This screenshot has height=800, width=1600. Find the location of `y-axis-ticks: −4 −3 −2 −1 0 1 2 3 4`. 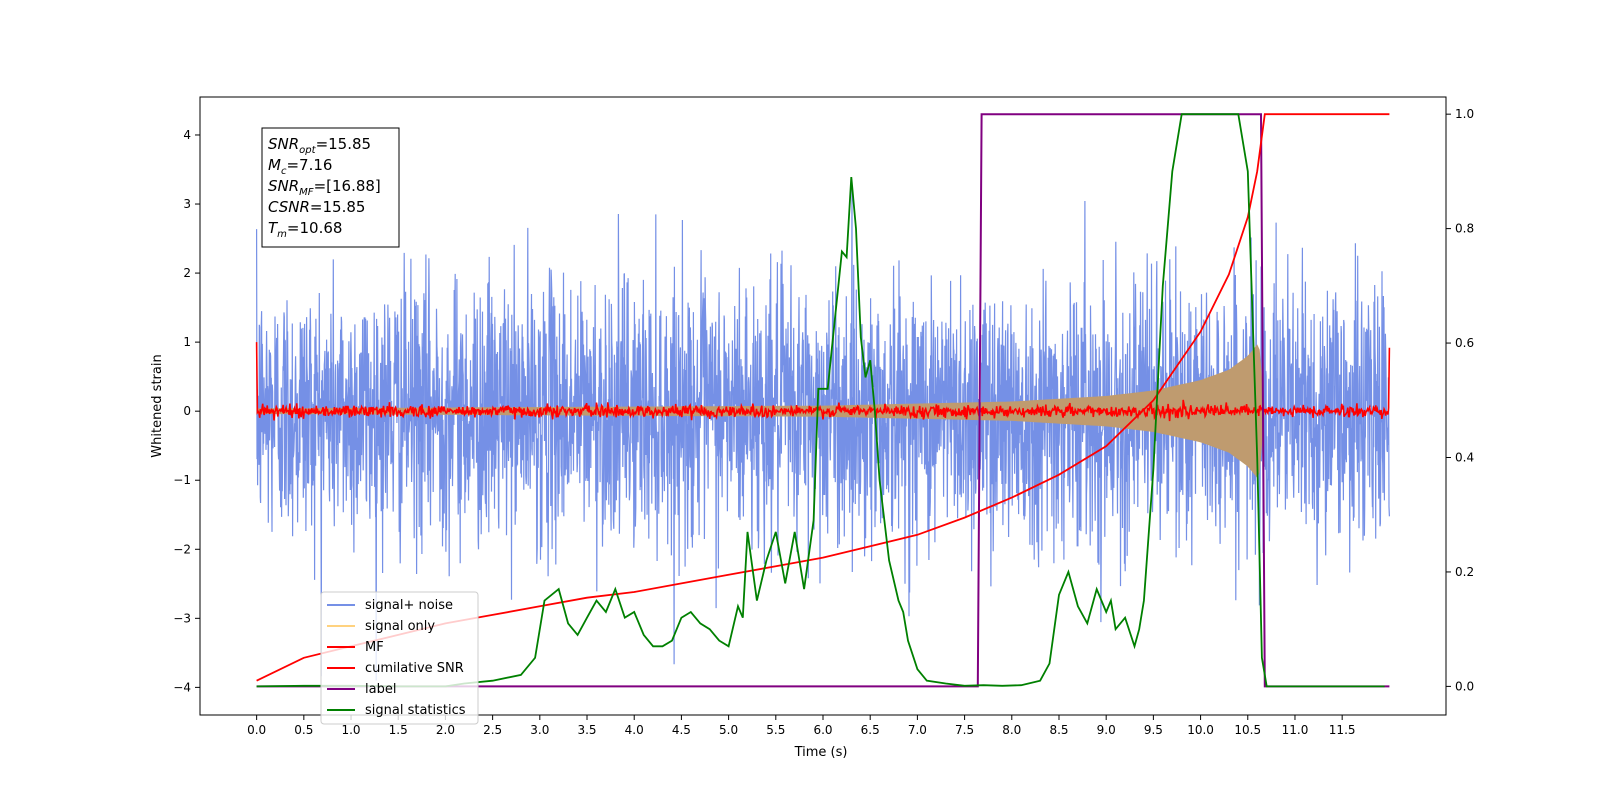

y-axis-ticks: −4 −3 −2 −1 0 1 2 3 4 is located at coordinates (186, 411).